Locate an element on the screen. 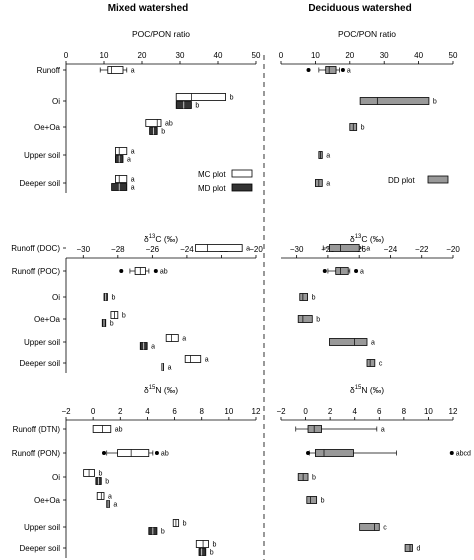 This screenshot has width=474, height=560. axis-title-deciduous: δ15N (‰) is located at coordinates (367, 390).